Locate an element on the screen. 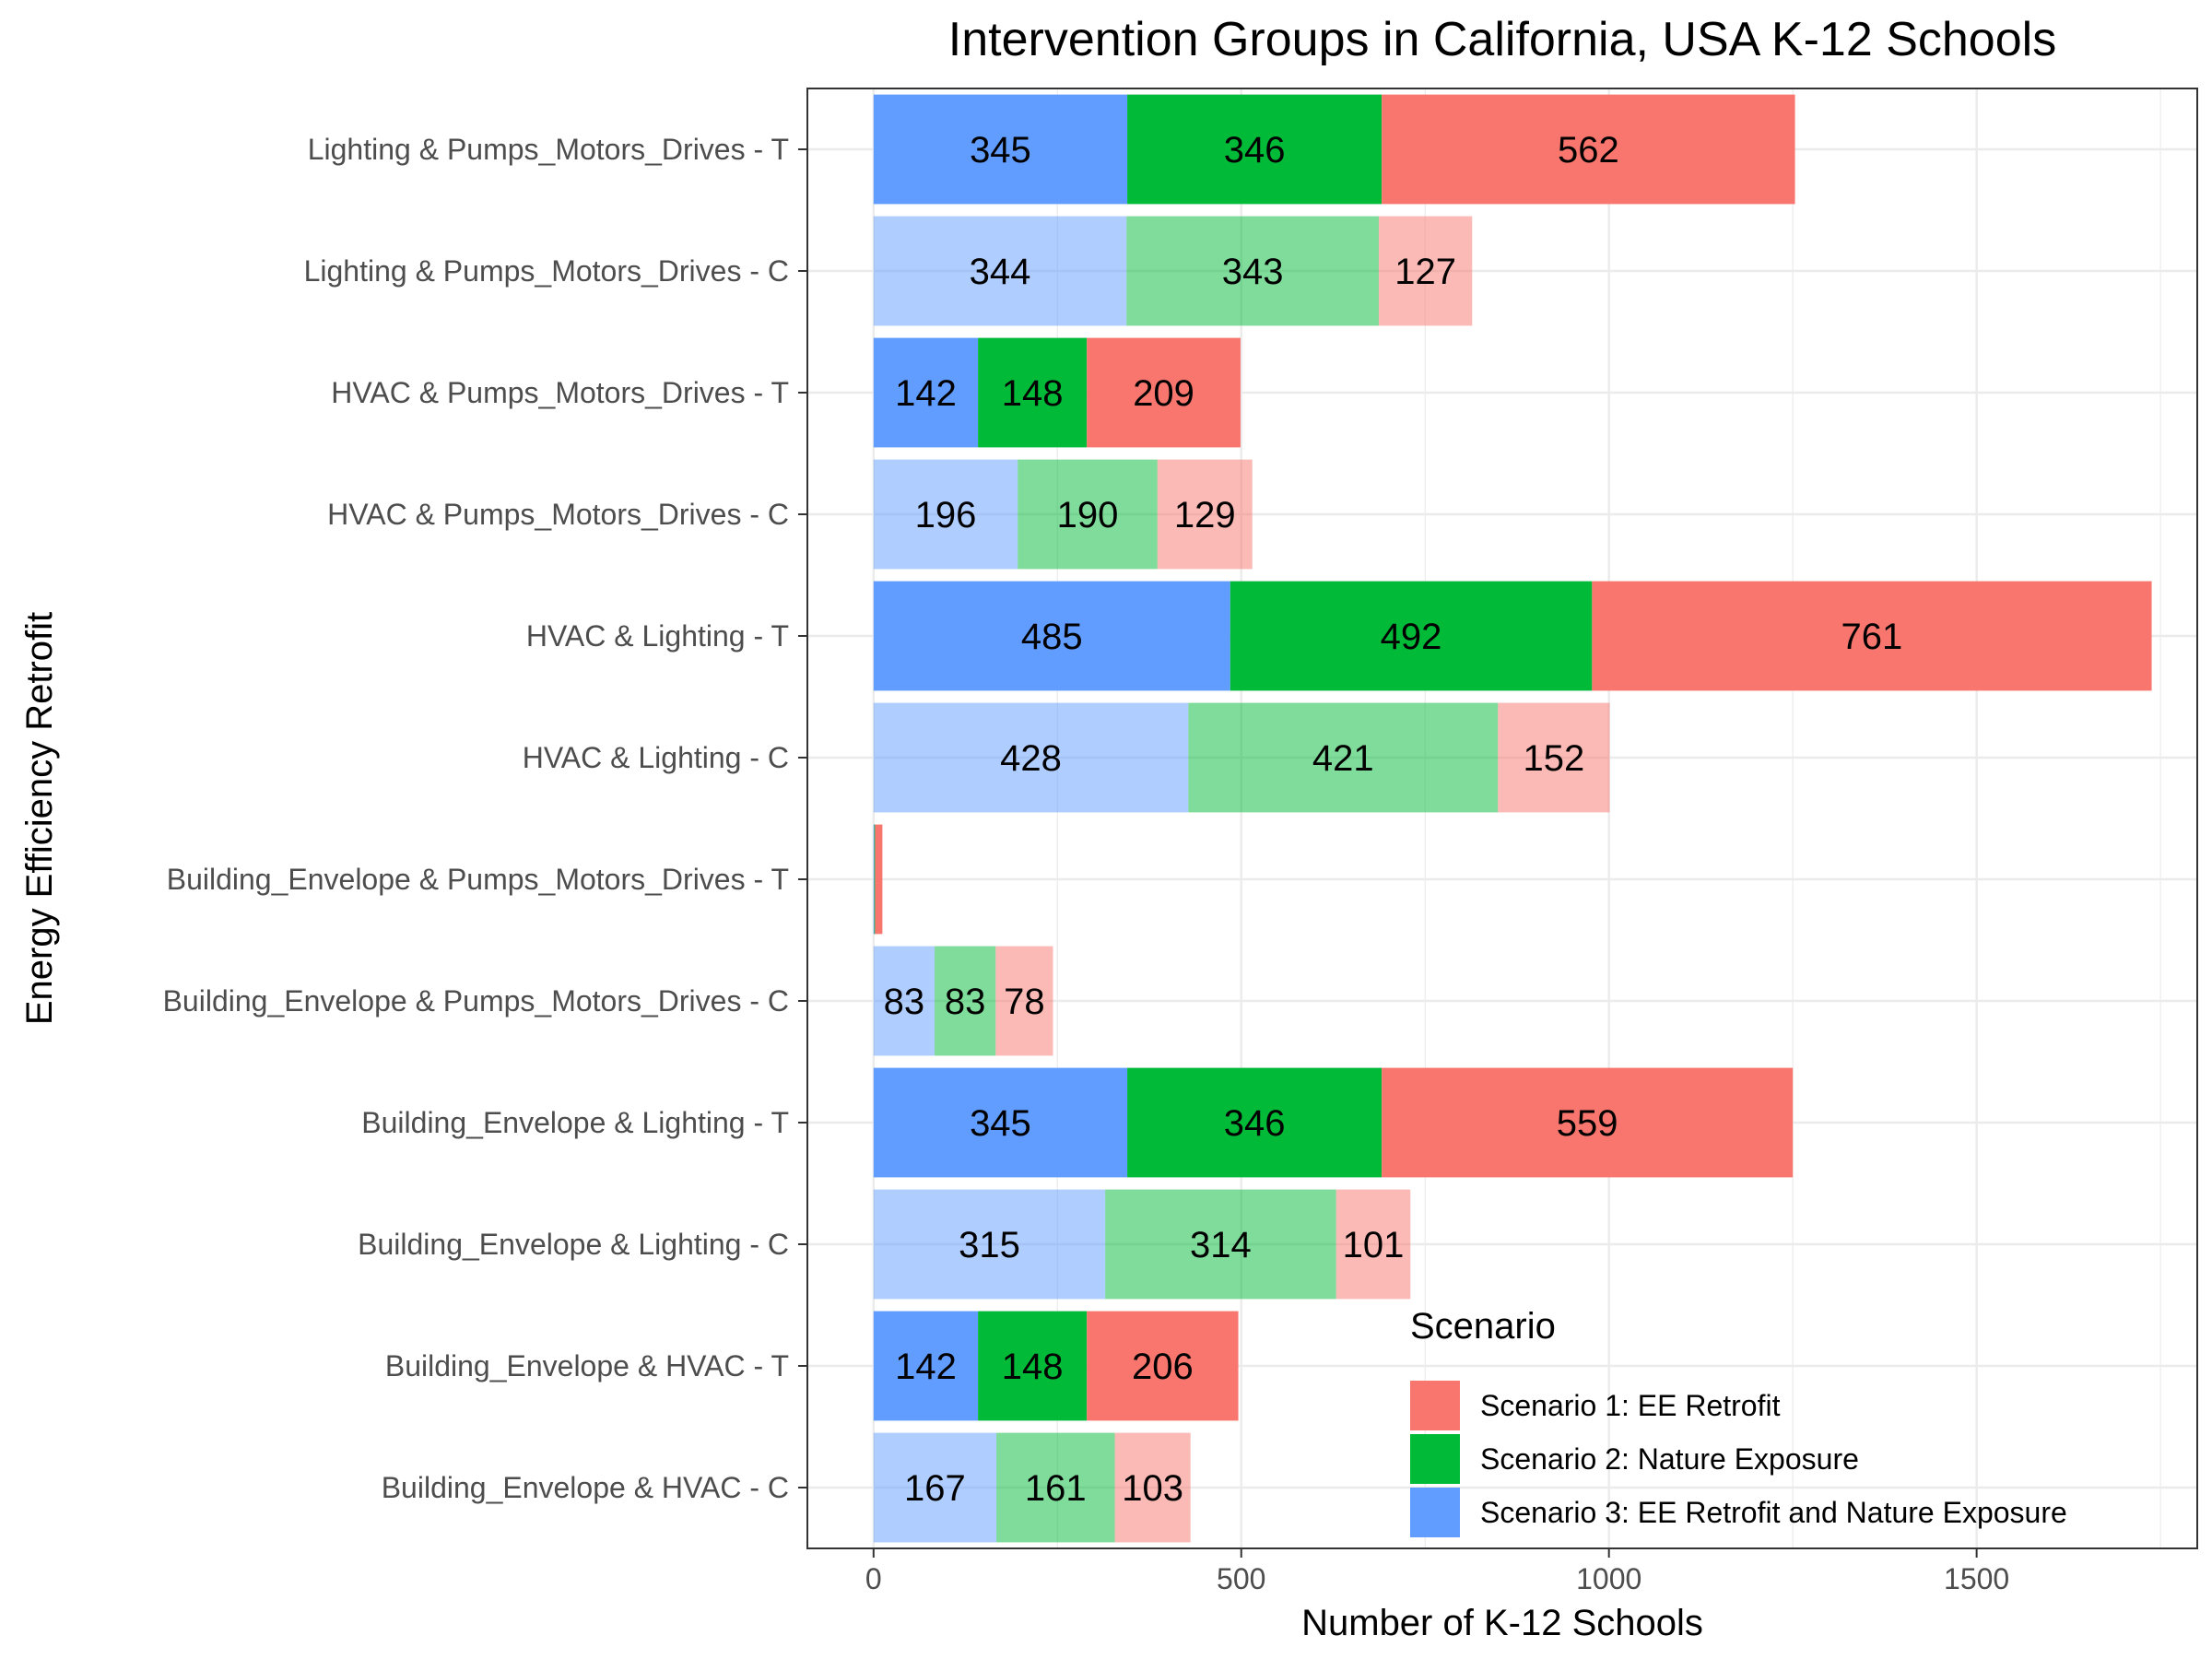 This screenshot has width=2212, height=1659. bar-value-label: 167 is located at coordinates (935, 1488).